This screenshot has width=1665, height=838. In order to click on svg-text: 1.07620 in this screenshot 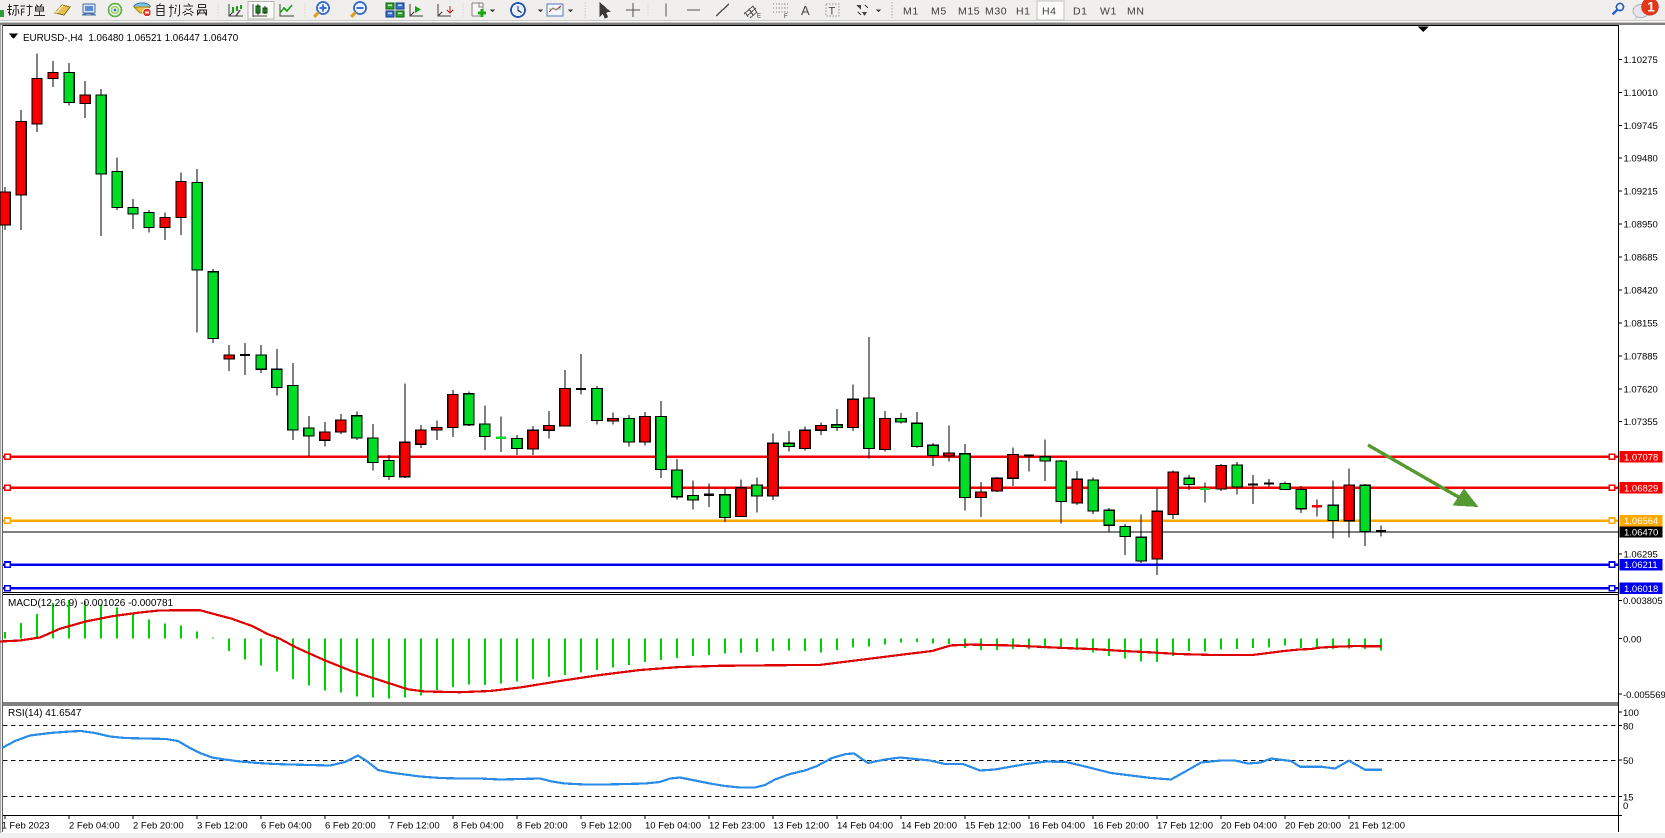, I will do `click(1641, 389)`.